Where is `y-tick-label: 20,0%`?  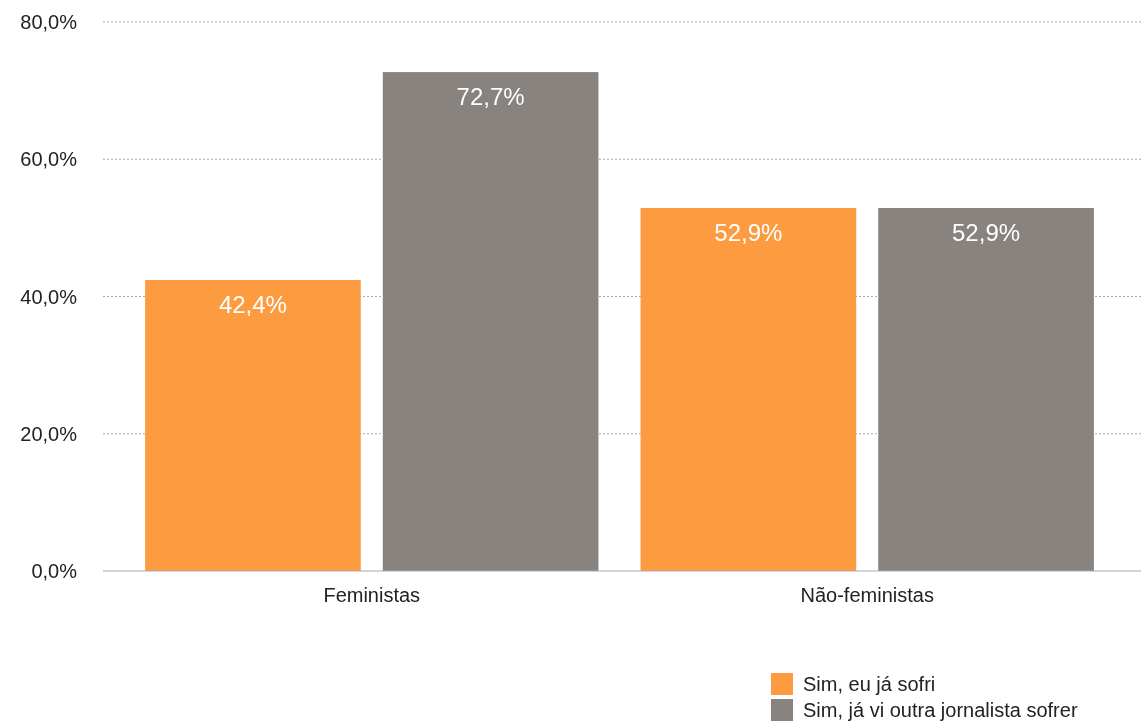 y-tick-label: 20,0% is located at coordinates (49, 433).